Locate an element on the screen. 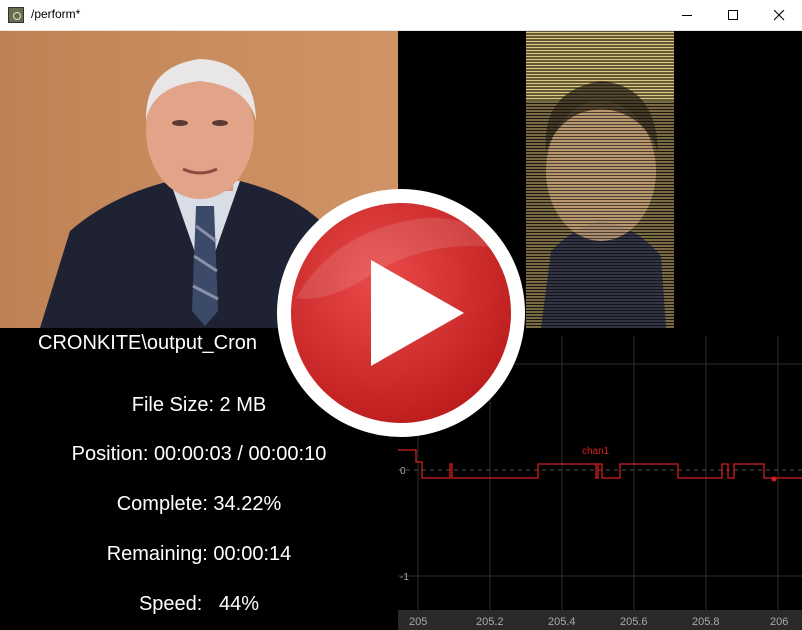 The width and height of the screenshot is (802, 630). window-title-bar: /perform* is located at coordinates (401, 15).